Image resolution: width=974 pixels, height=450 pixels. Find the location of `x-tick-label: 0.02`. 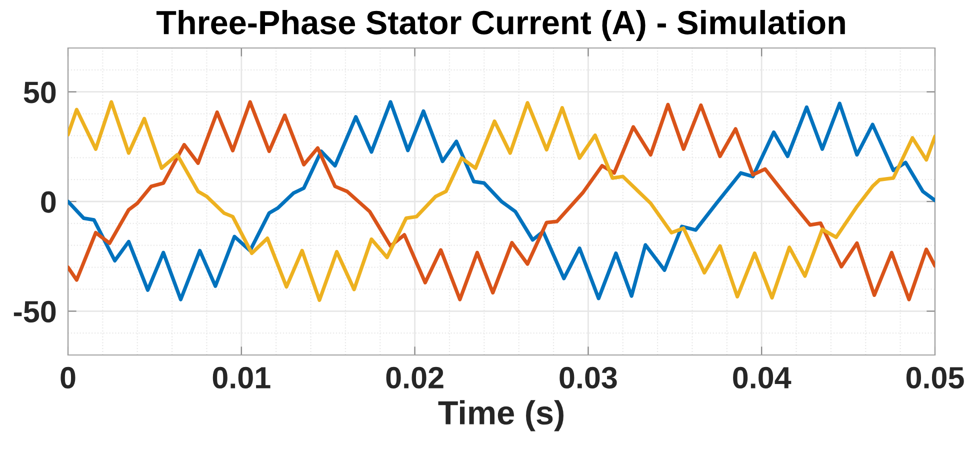

x-tick-label: 0.02 is located at coordinates (415, 377).